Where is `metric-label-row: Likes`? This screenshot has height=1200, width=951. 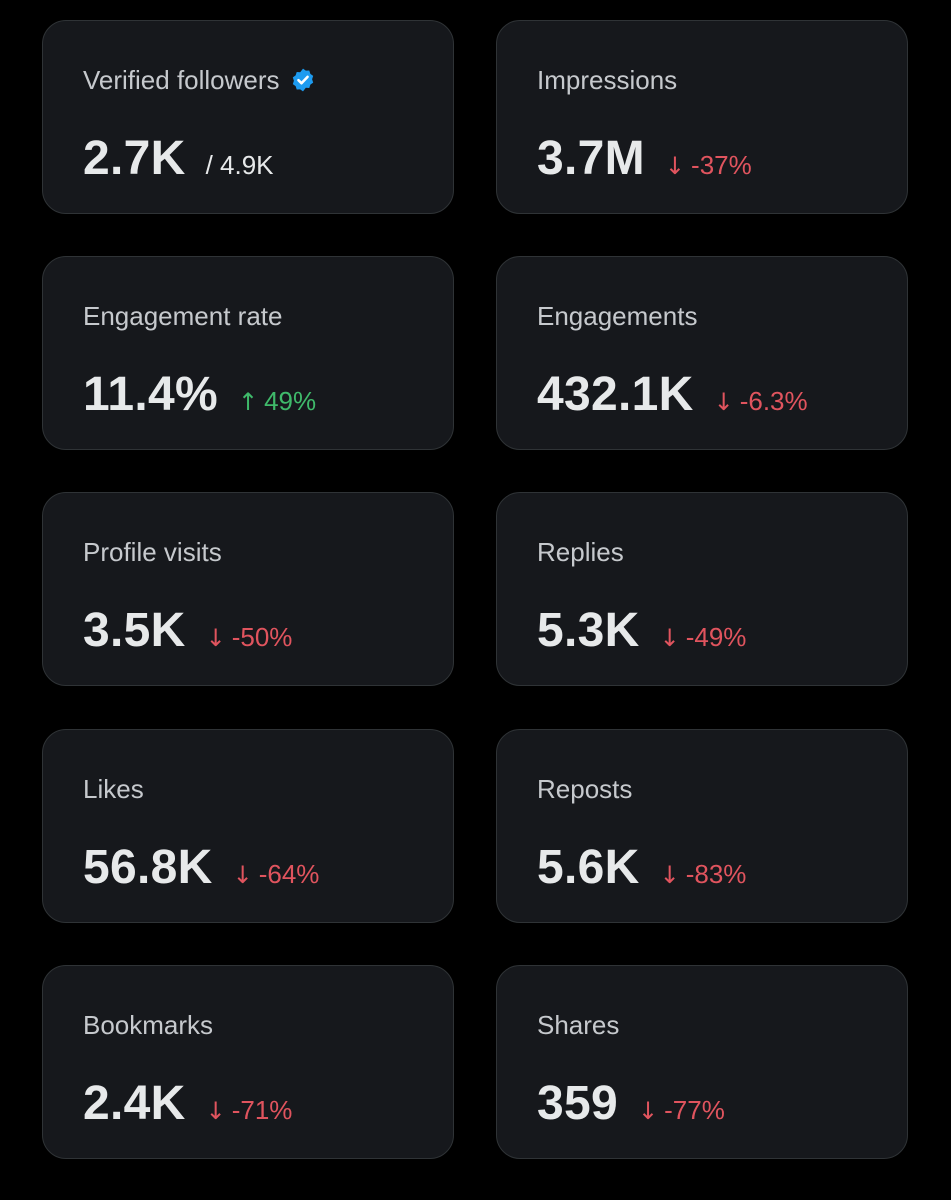 metric-label-row: Likes is located at coordinates (113, 789).